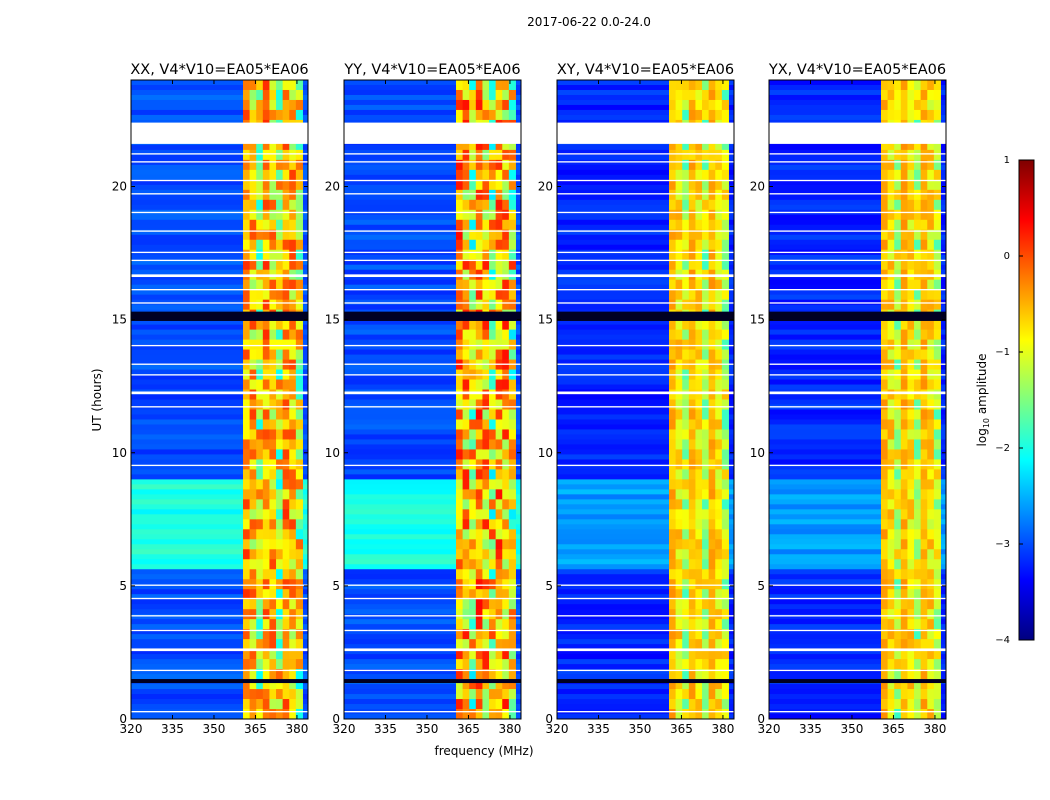  I want to click on y-tick-label: 15, so click(332, 320).